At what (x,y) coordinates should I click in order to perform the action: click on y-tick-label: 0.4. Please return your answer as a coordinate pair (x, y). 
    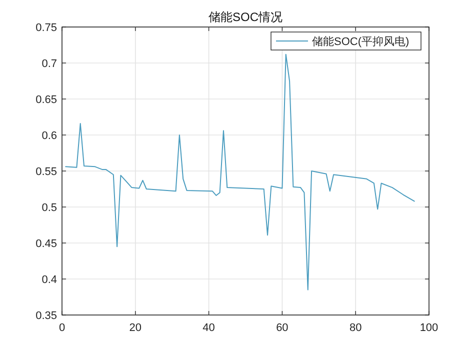
    Looking at the image, I should click on (49, 280).